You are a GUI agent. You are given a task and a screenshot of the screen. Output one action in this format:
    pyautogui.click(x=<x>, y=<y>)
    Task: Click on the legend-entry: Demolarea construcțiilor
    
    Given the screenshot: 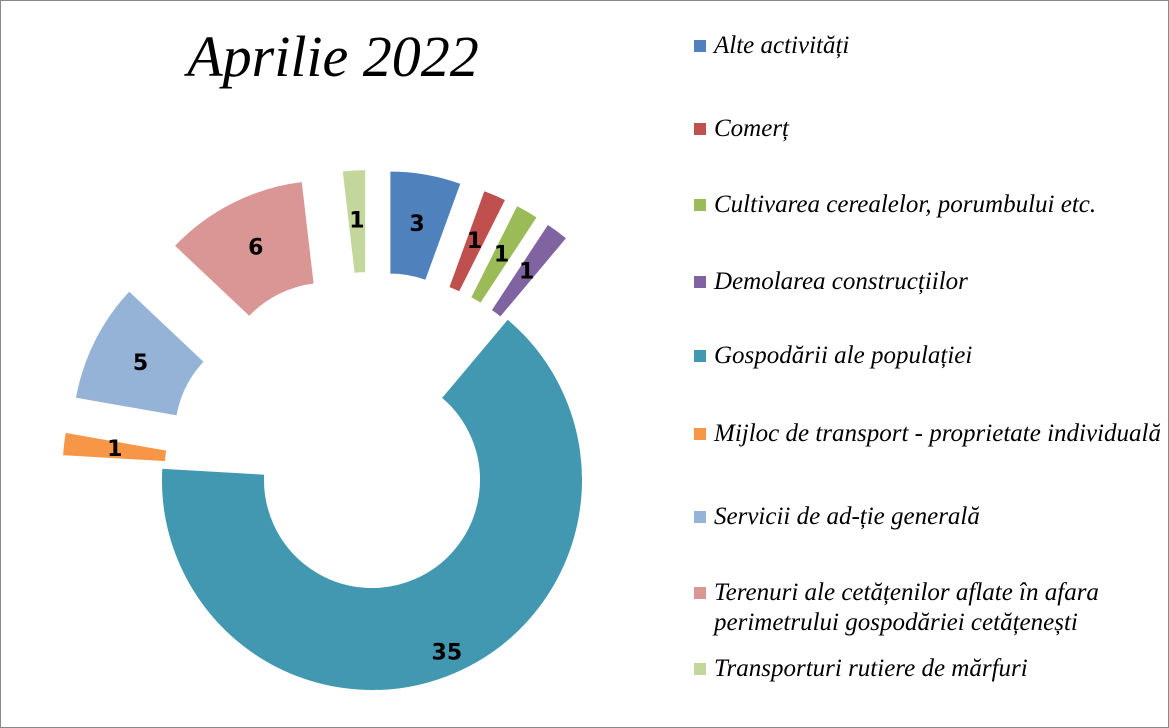 What is the action you would take?
    pyautogui.click(x=929, y=282)
    